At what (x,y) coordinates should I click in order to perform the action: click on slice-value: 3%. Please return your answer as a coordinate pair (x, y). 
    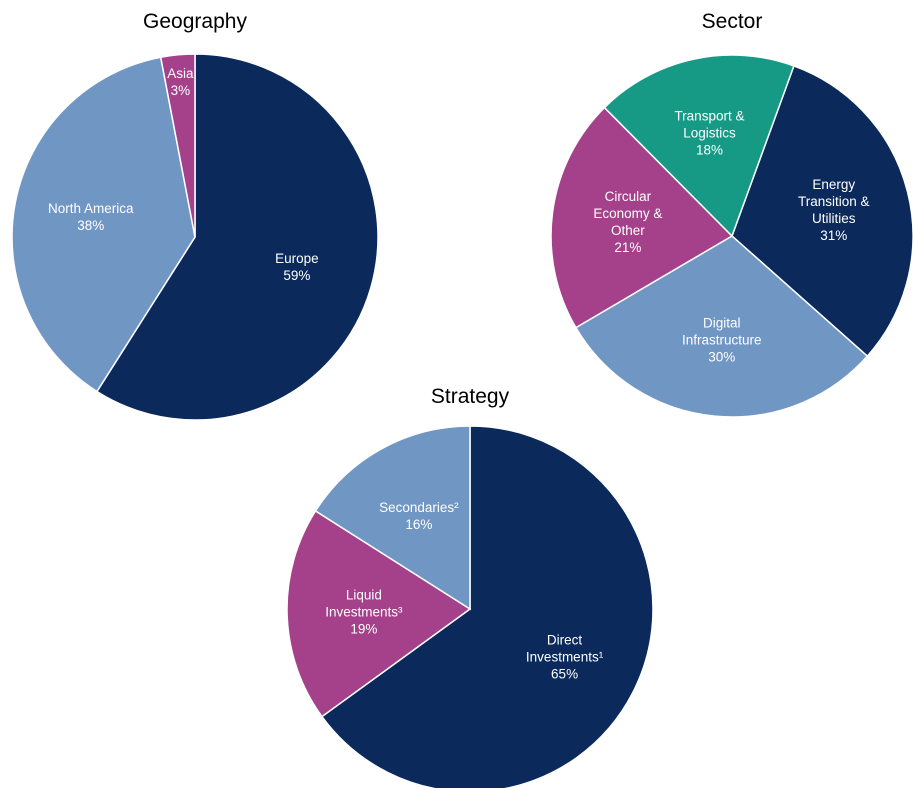
    Looking at the image, I should click on (180, 91).